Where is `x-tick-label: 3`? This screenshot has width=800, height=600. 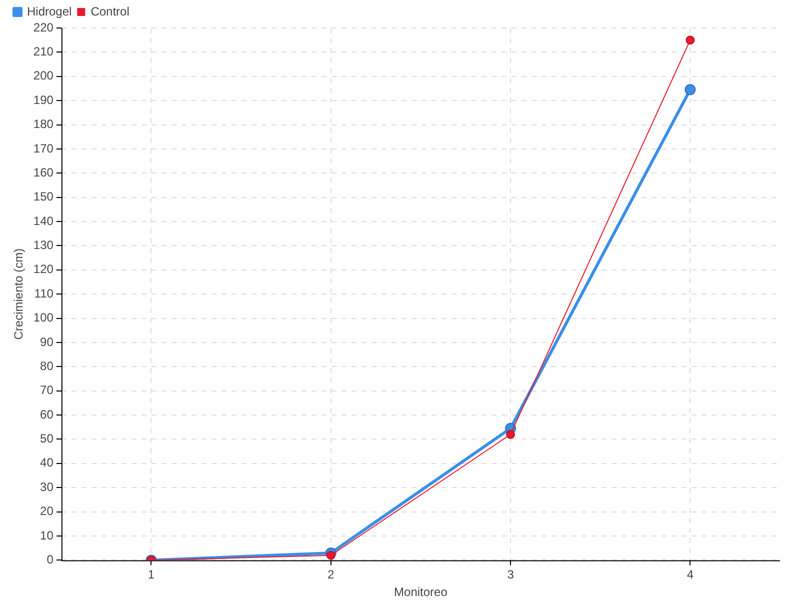 x-tick-label: 3 is located at coordinates (510, 575).